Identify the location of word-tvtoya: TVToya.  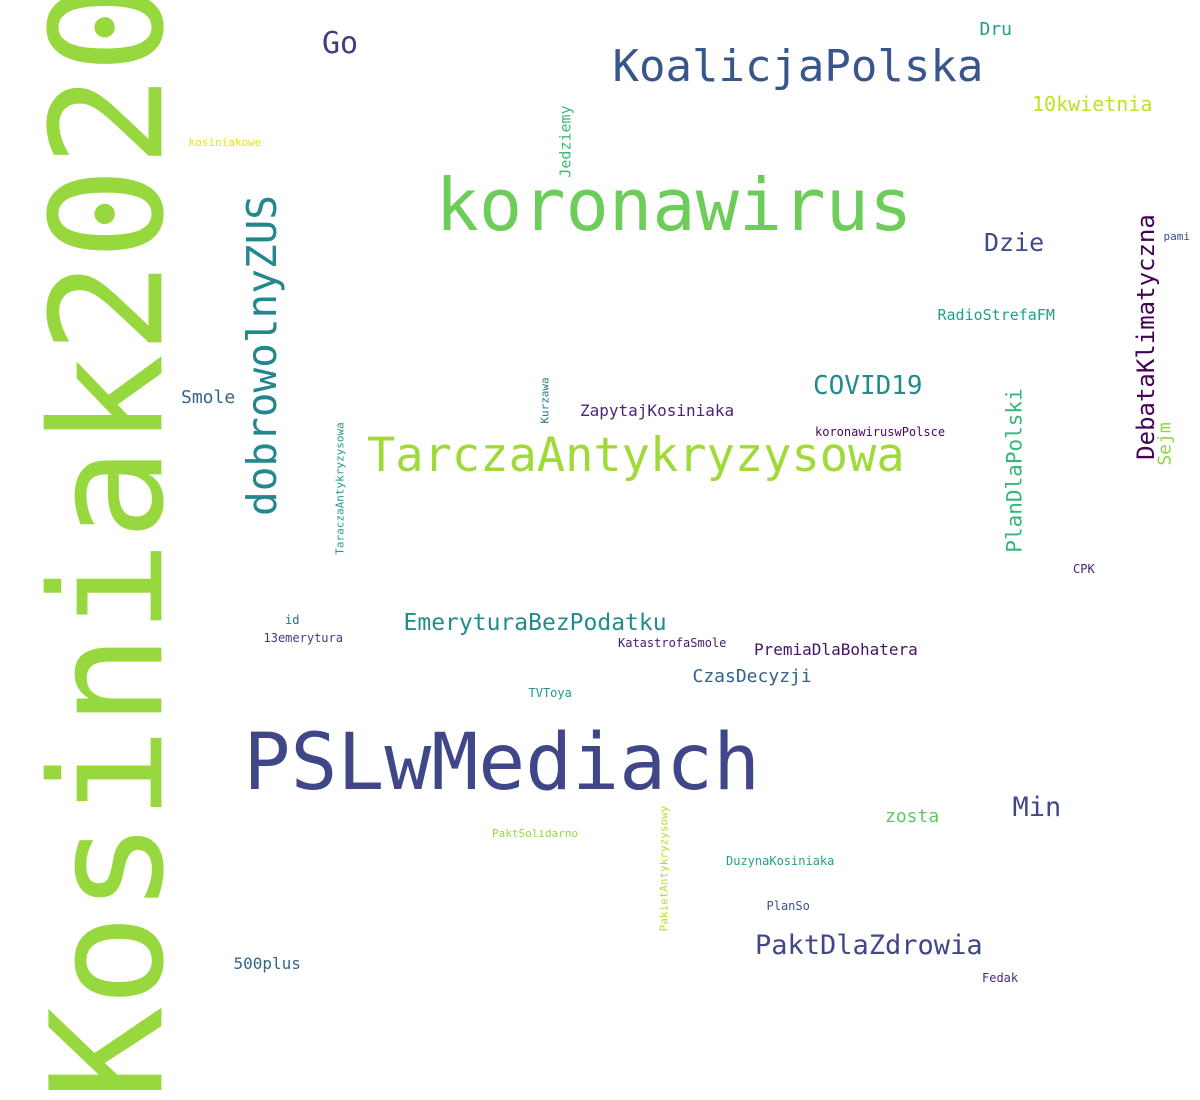
(550, 693).